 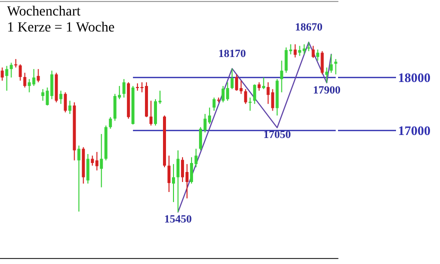 What do you see at coordinates (308, 28) in the screenshot?
I see `data-label: 18670` at bounding box center [308, 28].